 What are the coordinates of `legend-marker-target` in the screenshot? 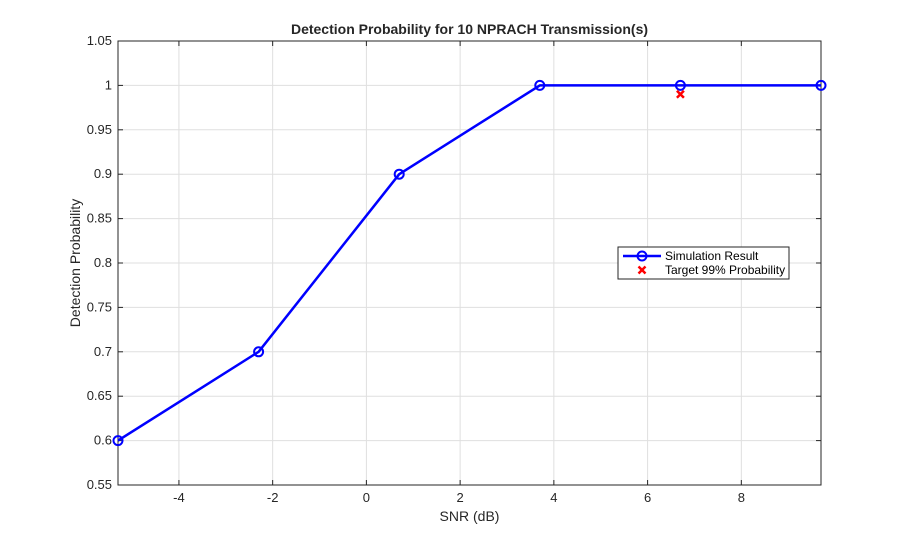 It's located at (642, 270).